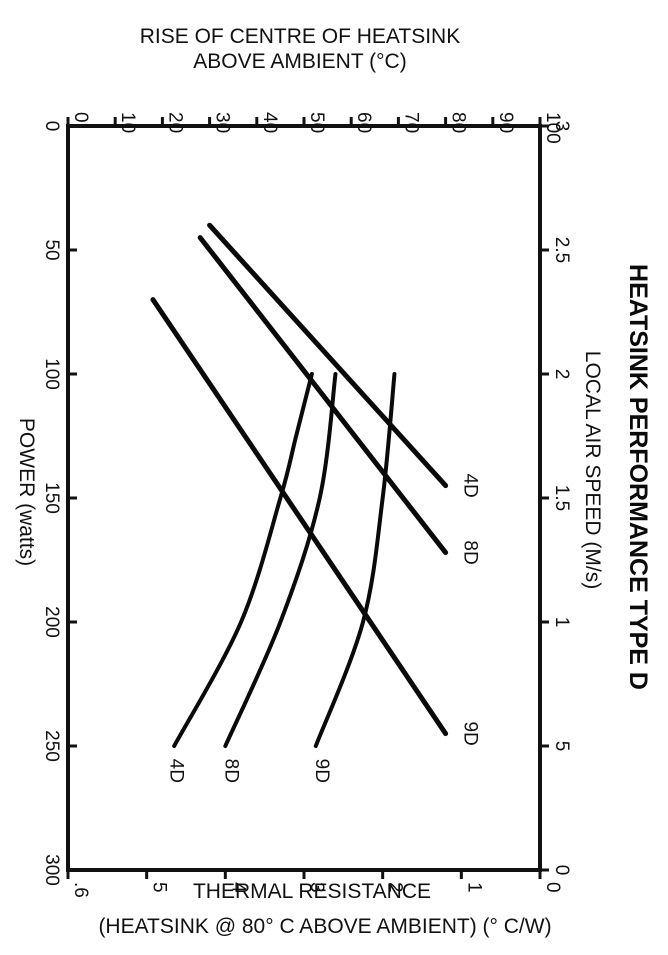 The image size is (668, 955). Describe the element at coordinates (51, 498) in the screenshot. I see `power-tick-label: 150` at that location.